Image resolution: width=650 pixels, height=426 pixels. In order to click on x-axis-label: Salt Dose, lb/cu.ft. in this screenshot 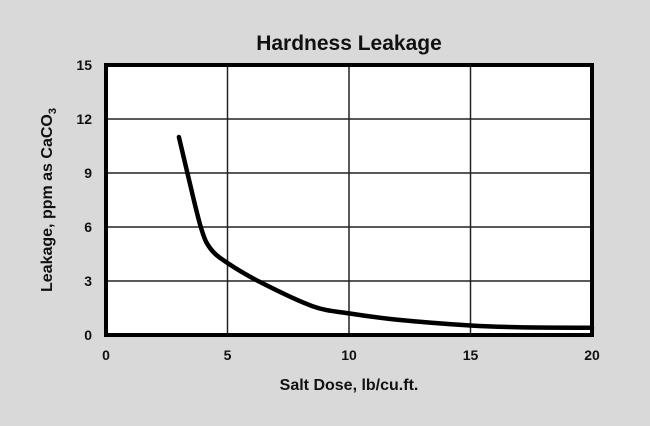, I will do `click(349, 385)`.